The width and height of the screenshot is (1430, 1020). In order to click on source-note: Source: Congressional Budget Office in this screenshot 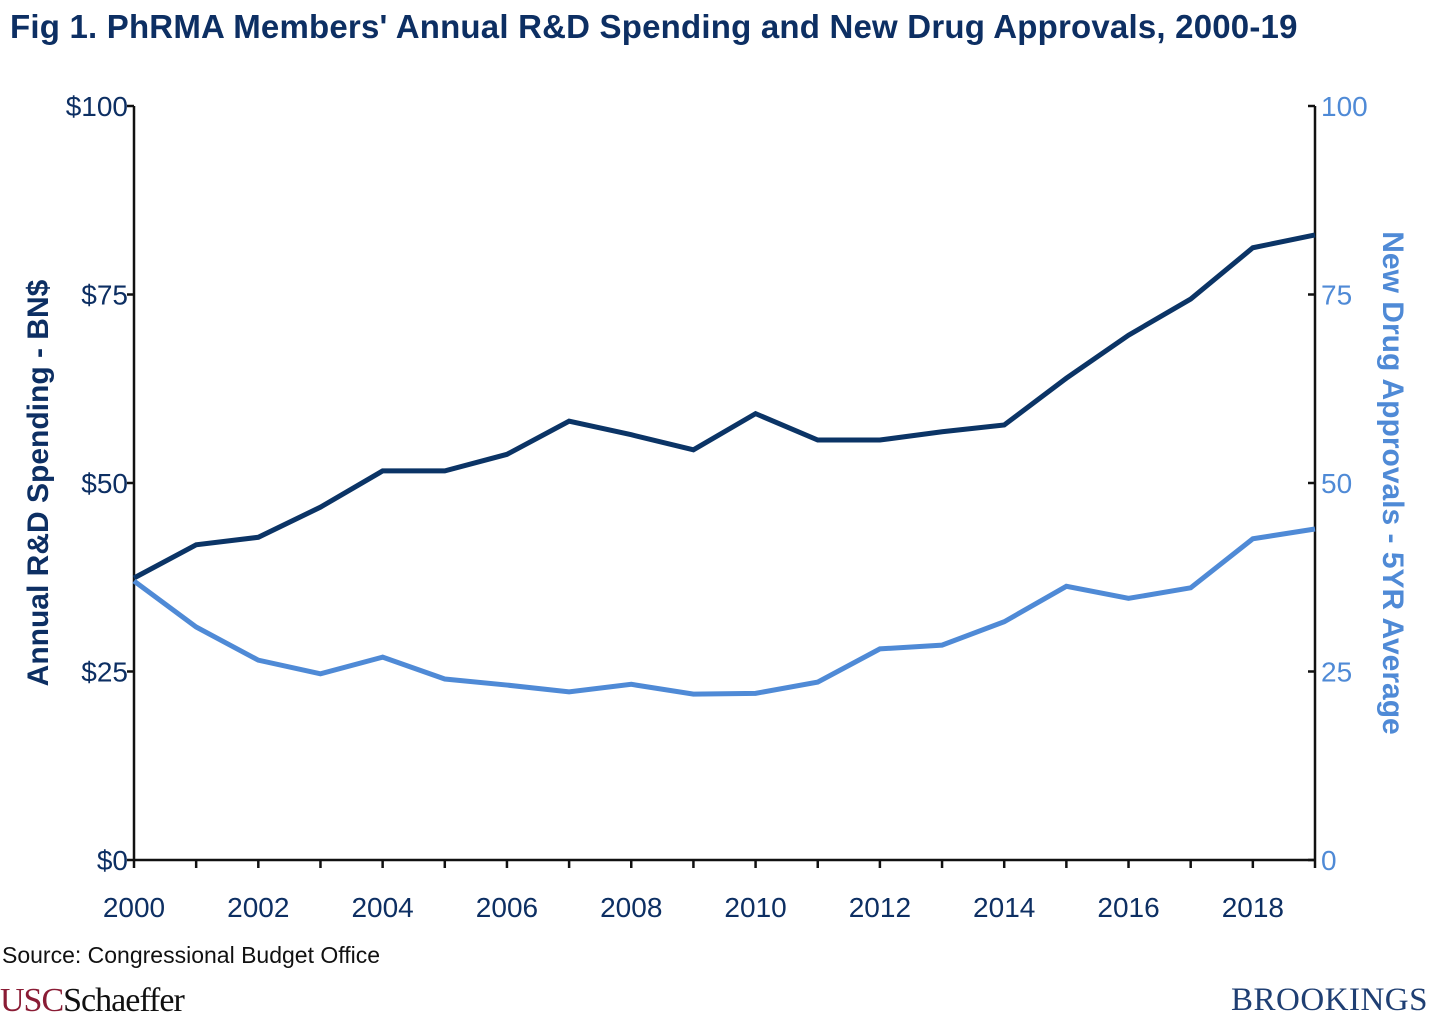, I will do `click(191, 955)`.